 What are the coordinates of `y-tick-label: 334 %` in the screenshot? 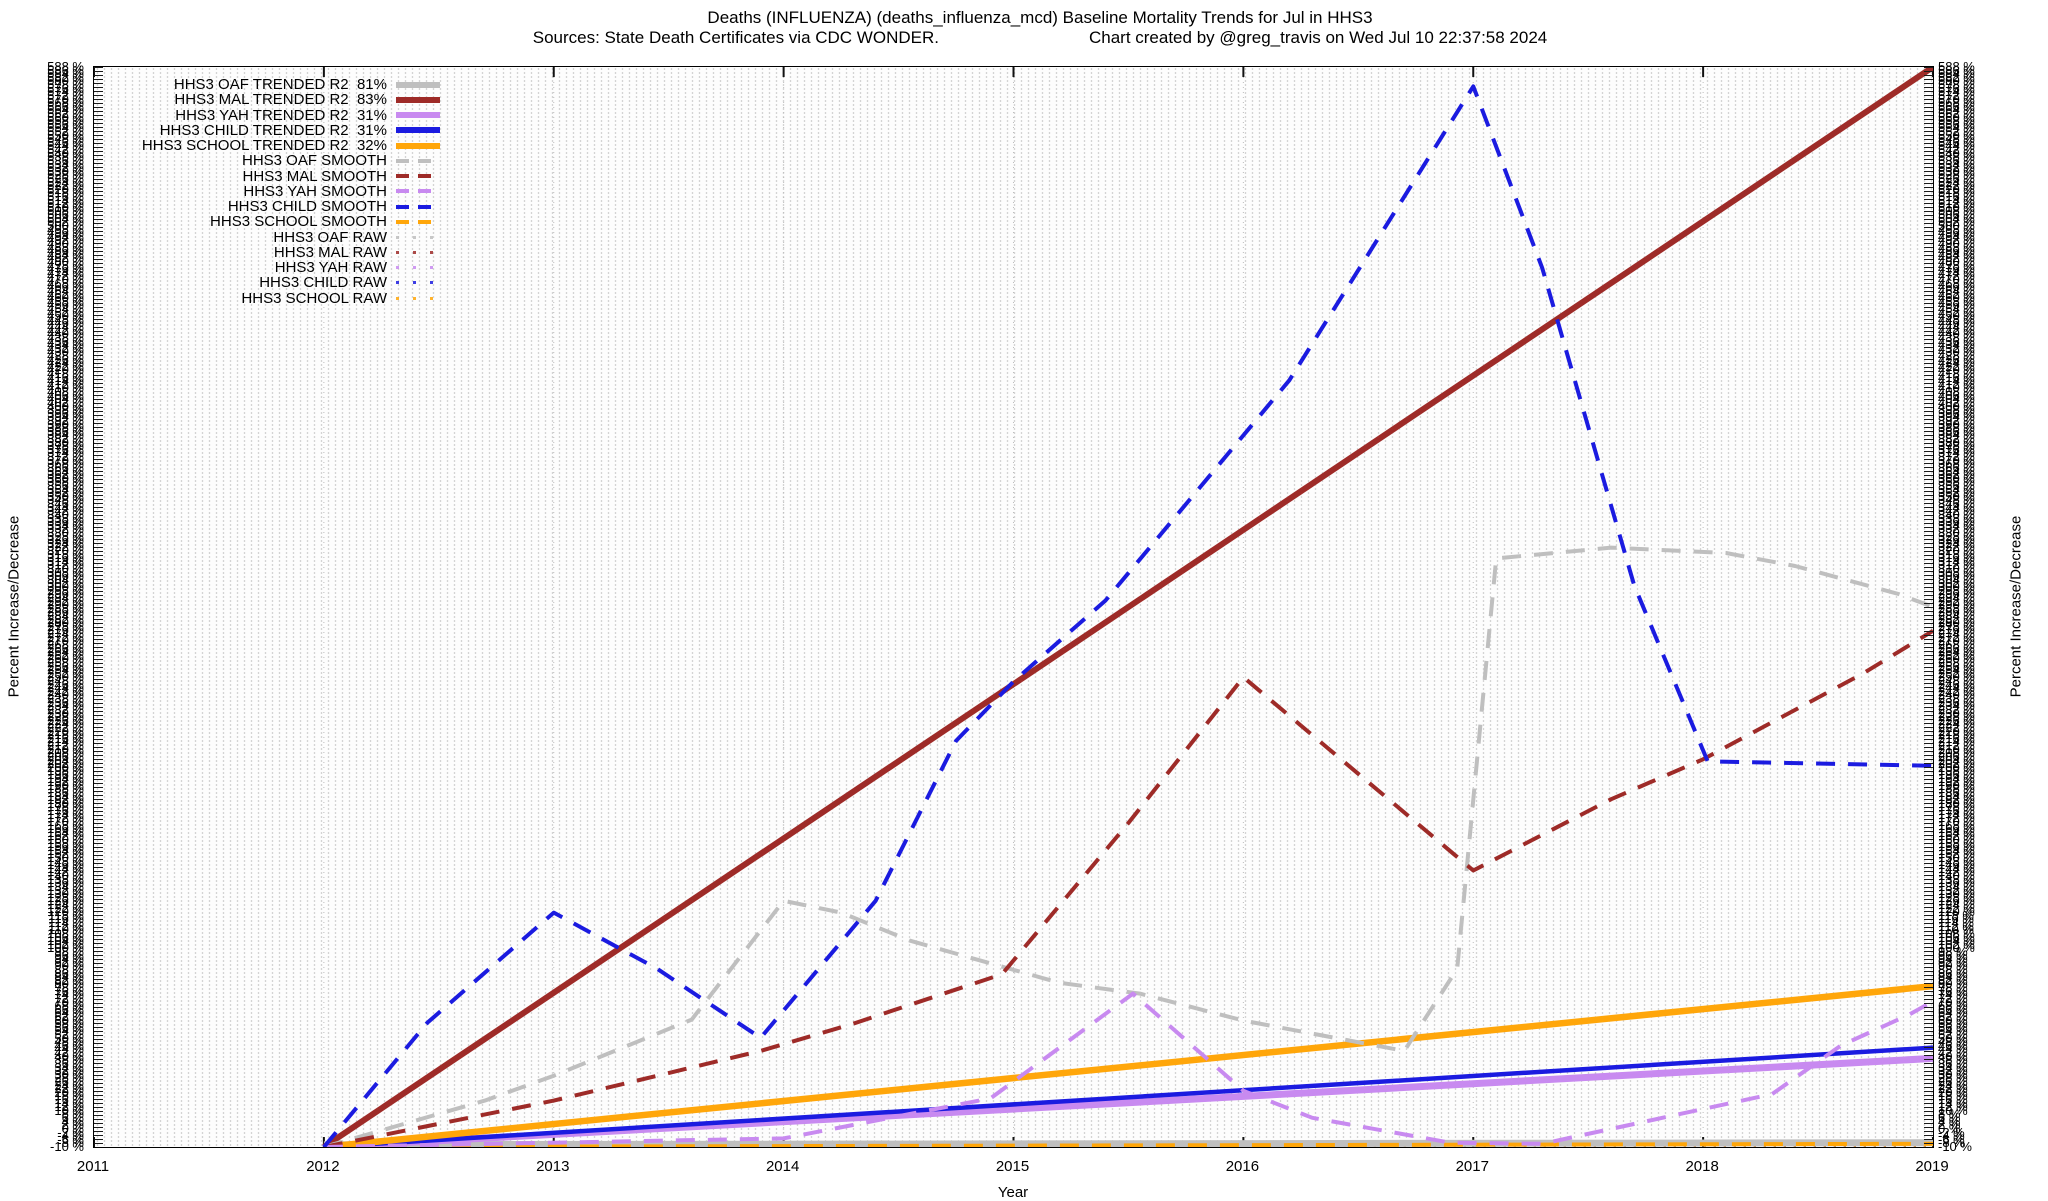 It's located at (1956, 525).